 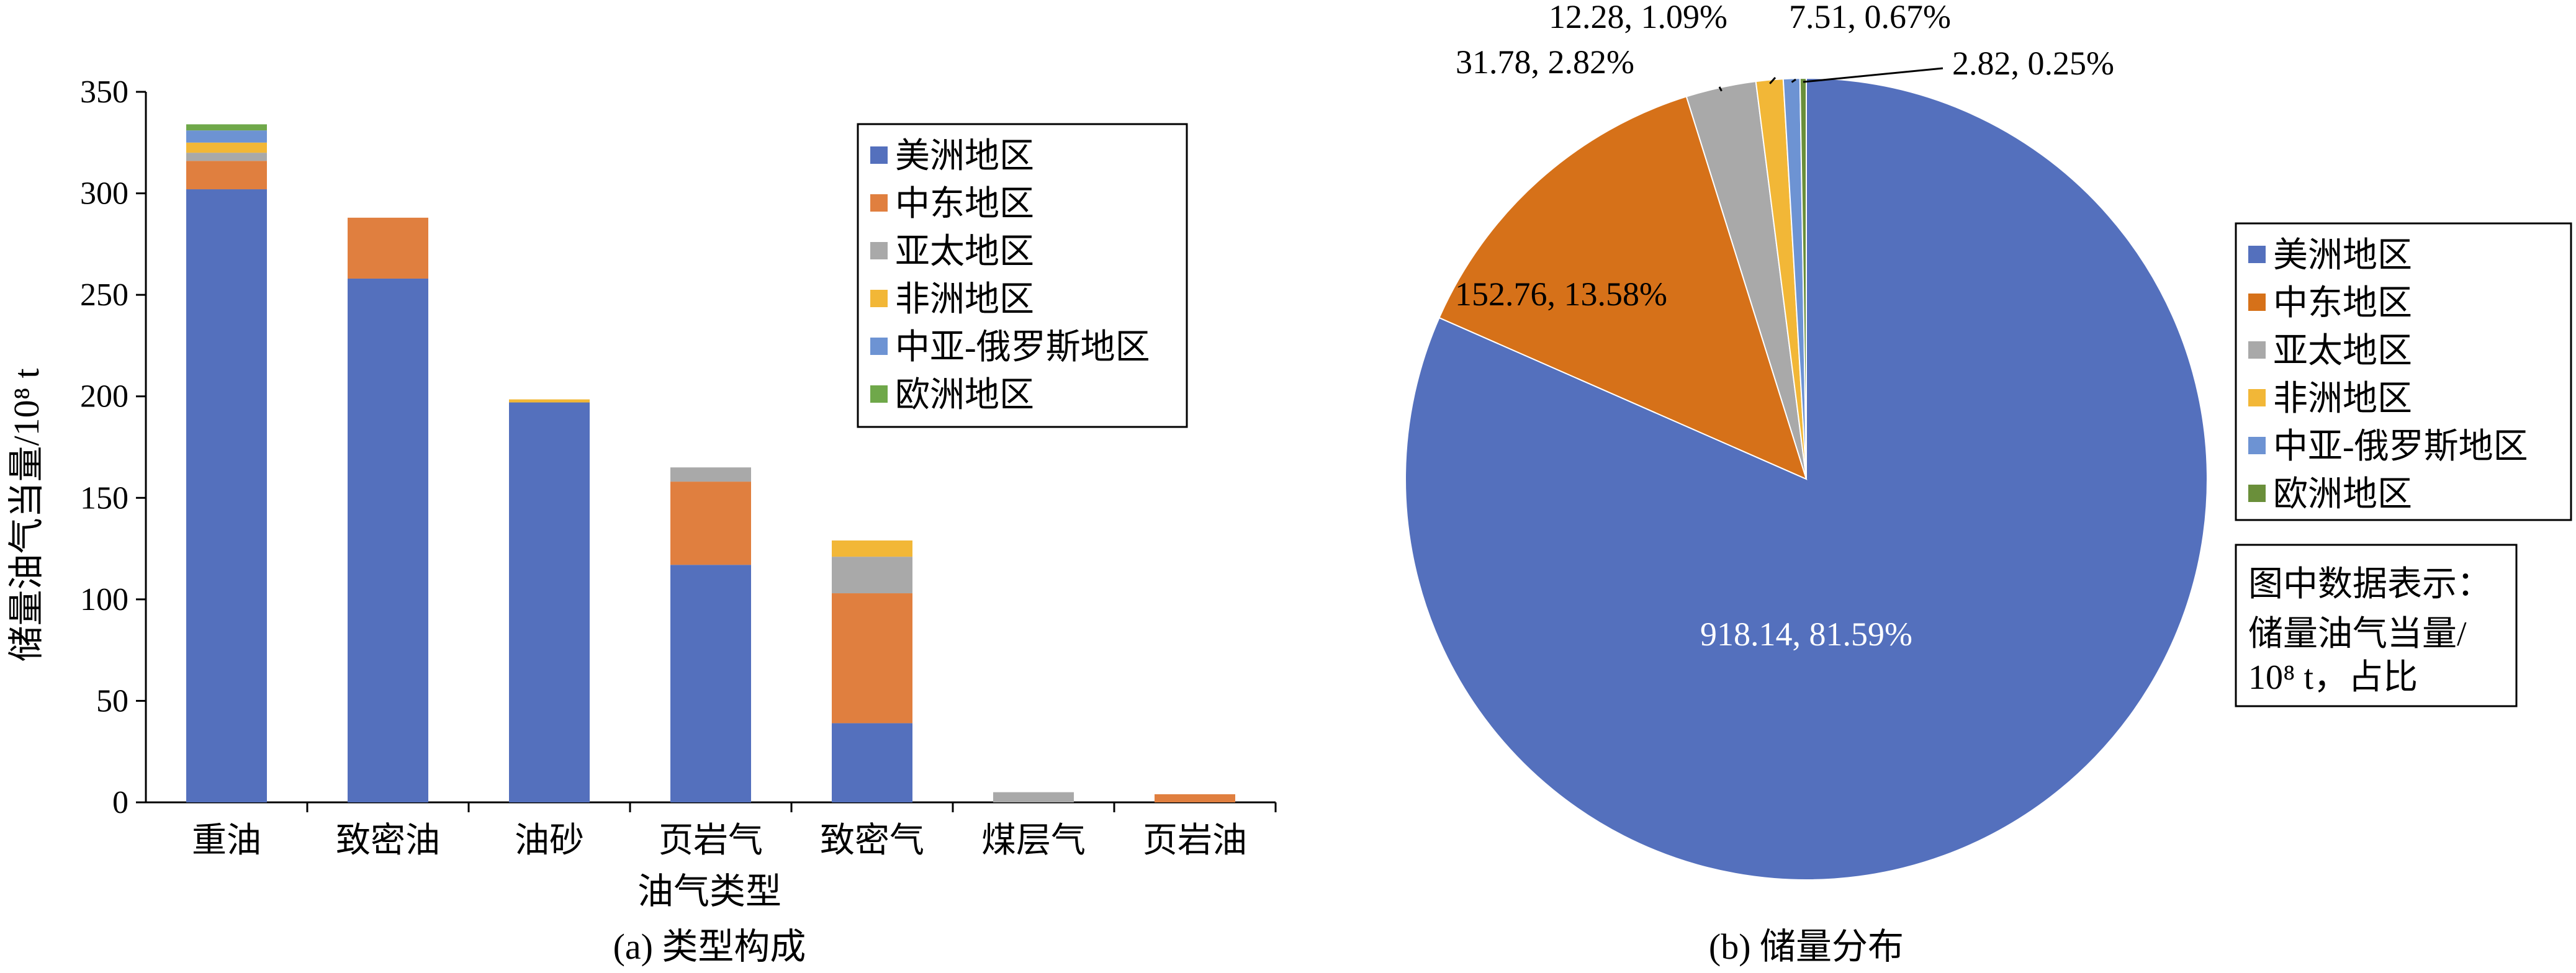 I want to click on bar-legend-label: 美洲地区, so click(x=964, y=156).